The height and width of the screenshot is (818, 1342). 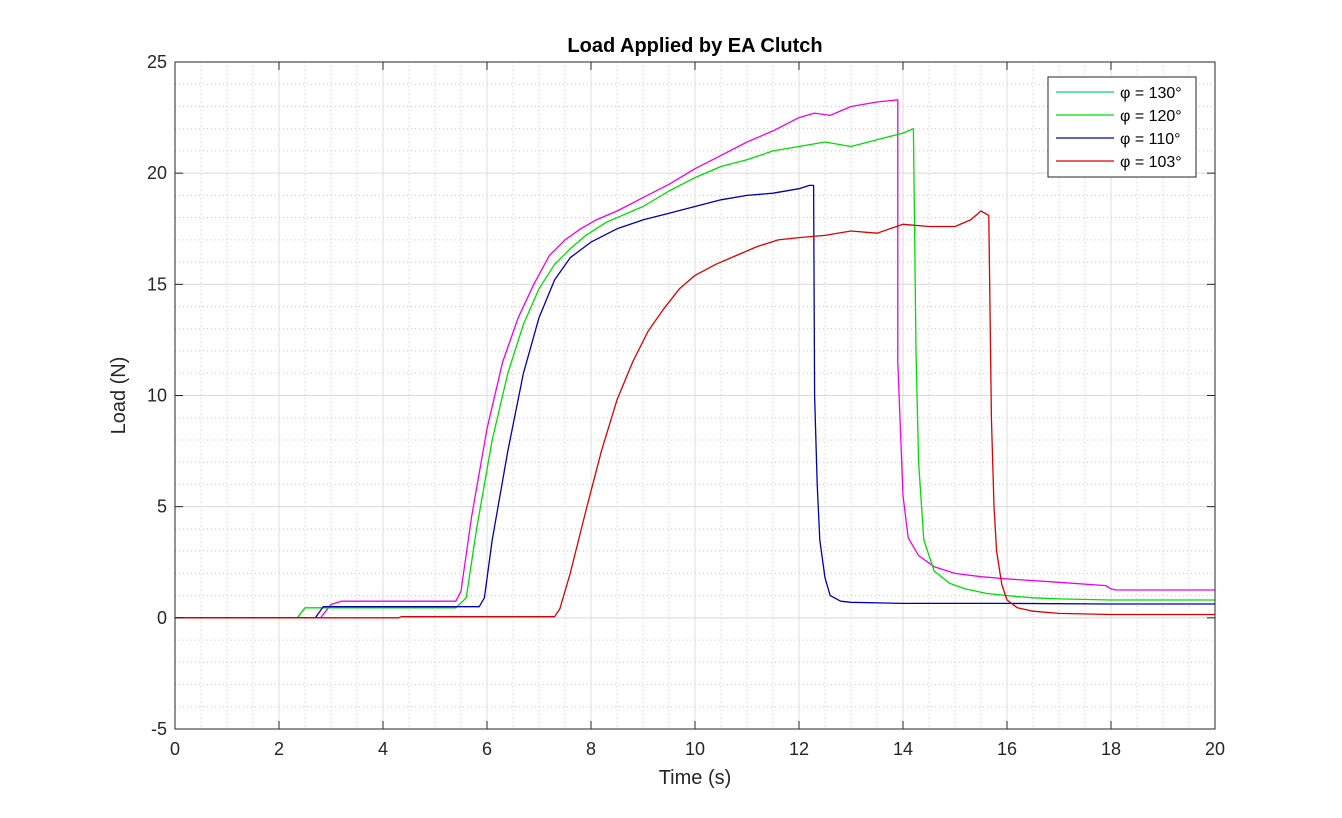 What do you see at coordinates (279, 749) in the screenshot?
I see `x-tick-label: 2` at bounding box center [279, 749].